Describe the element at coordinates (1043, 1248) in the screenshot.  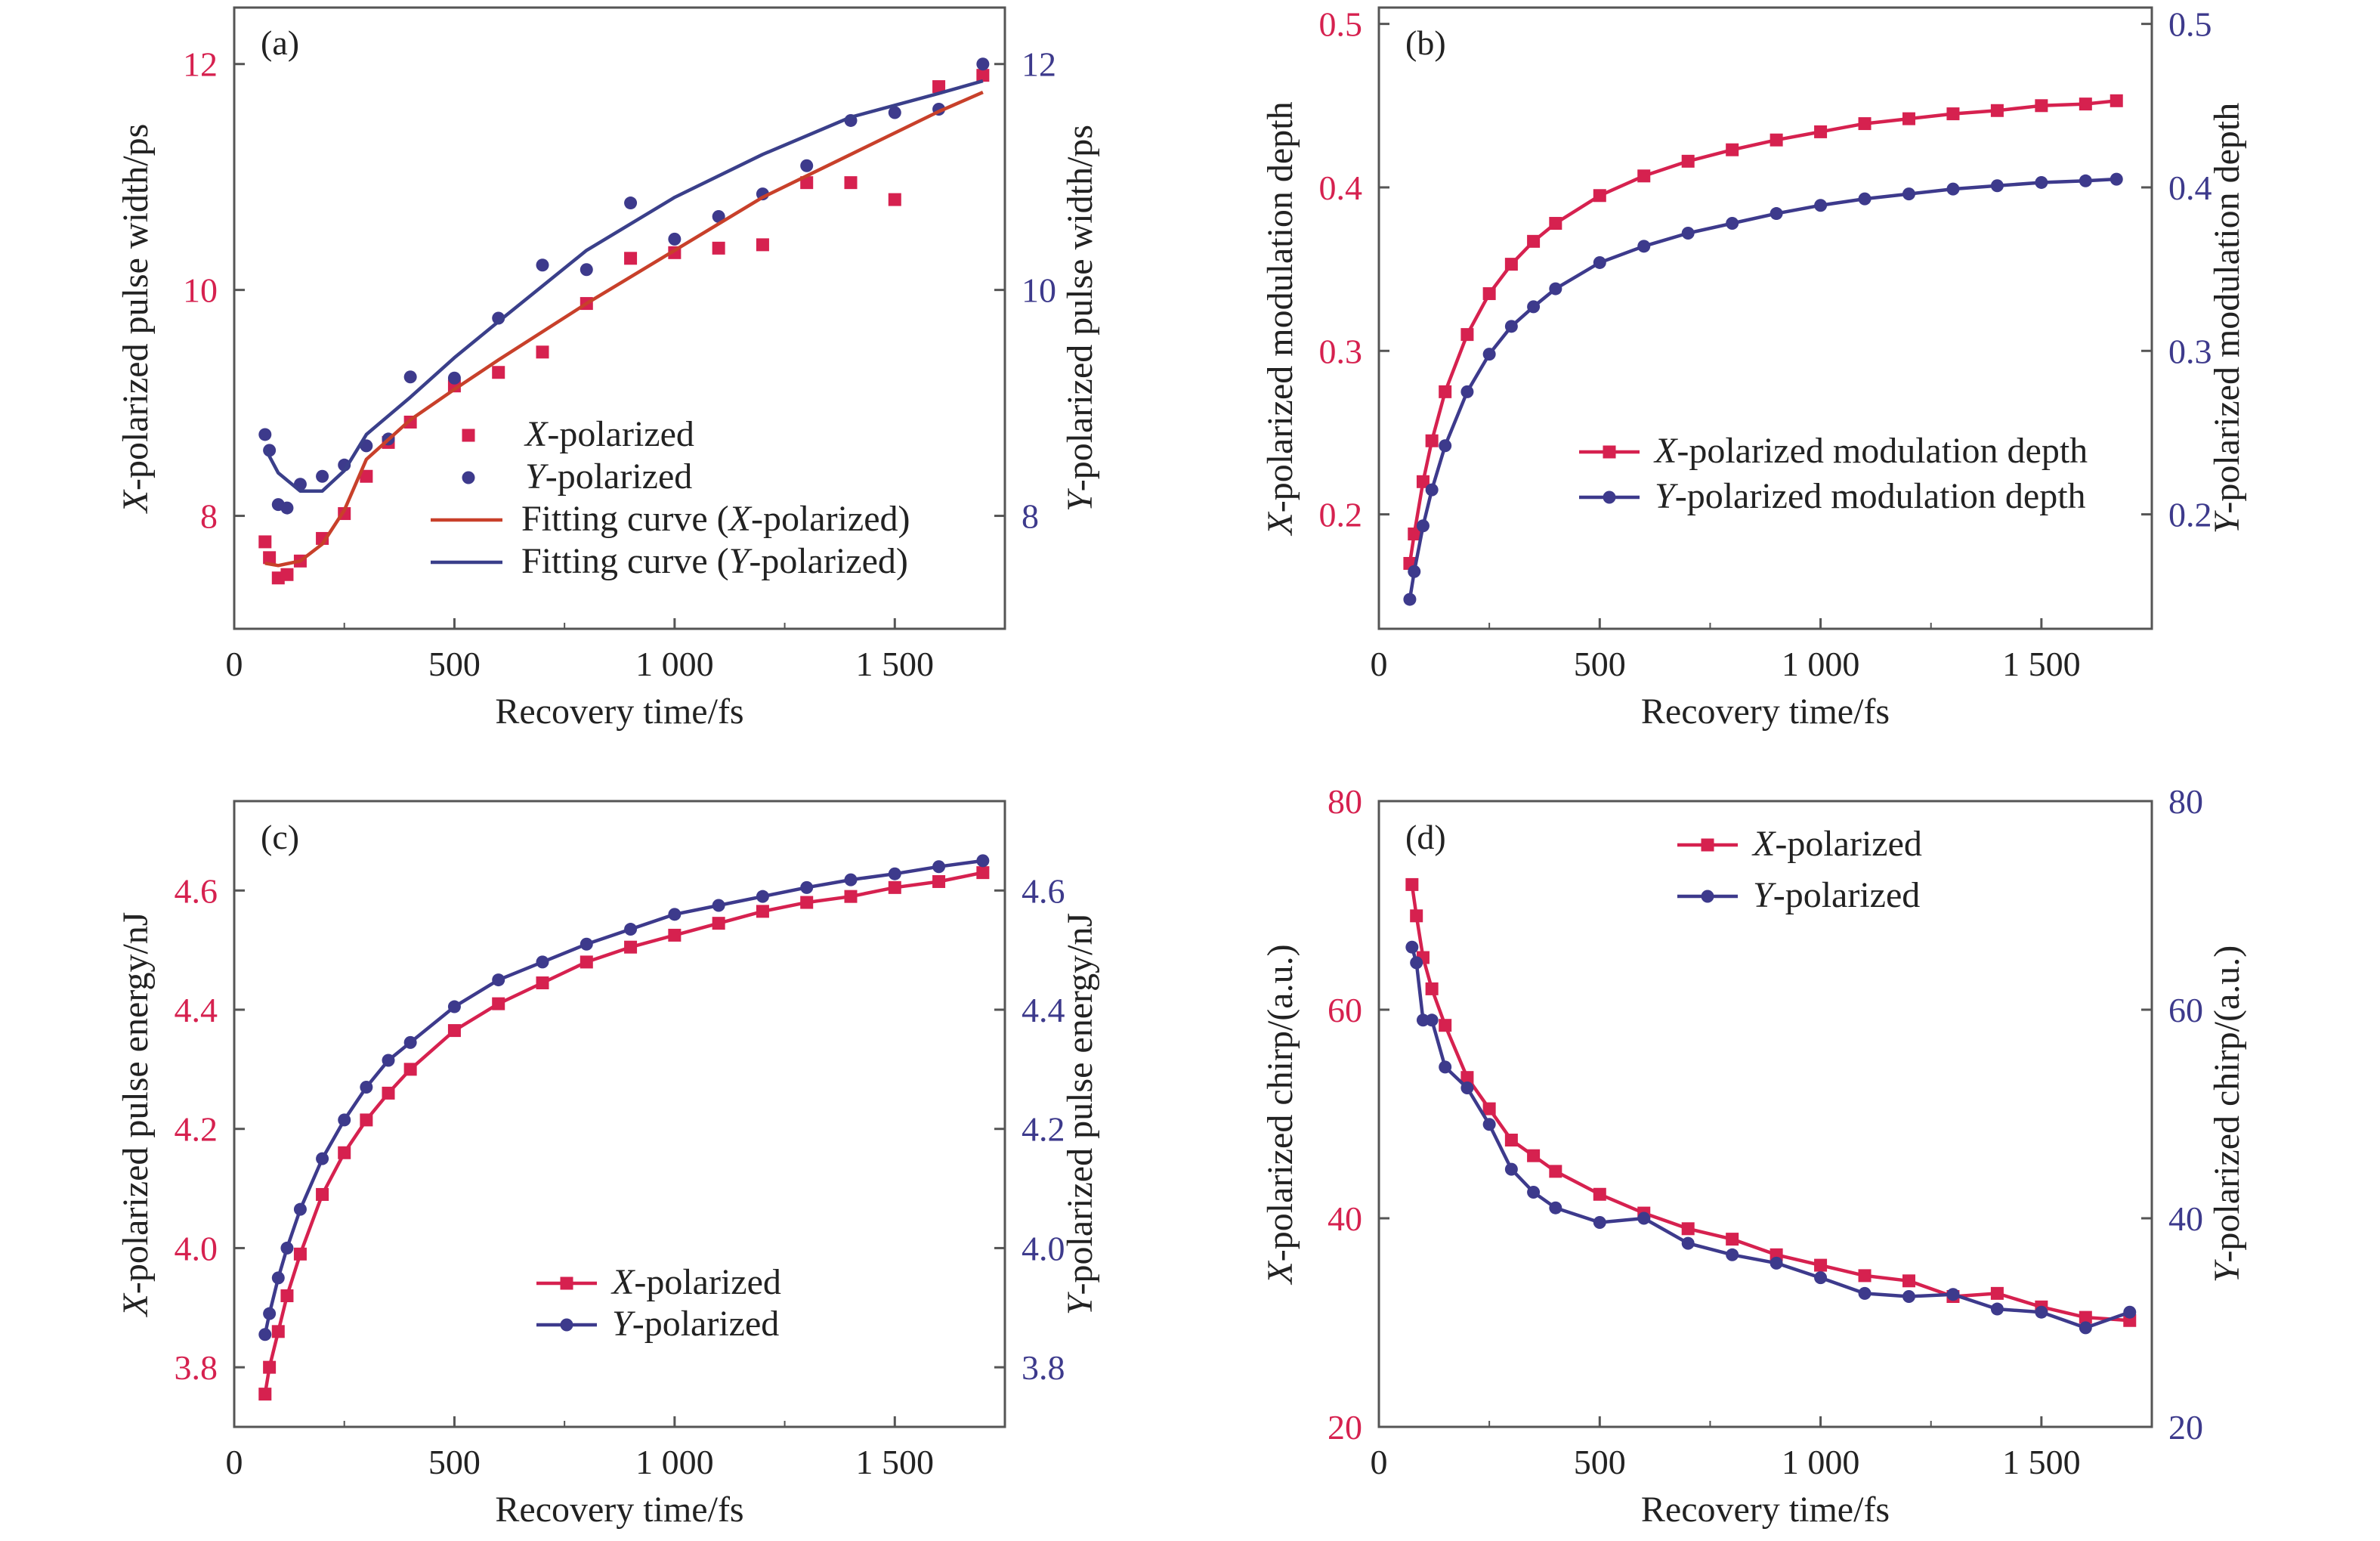
I see `y-right-tick-label: 4.0` at that location.